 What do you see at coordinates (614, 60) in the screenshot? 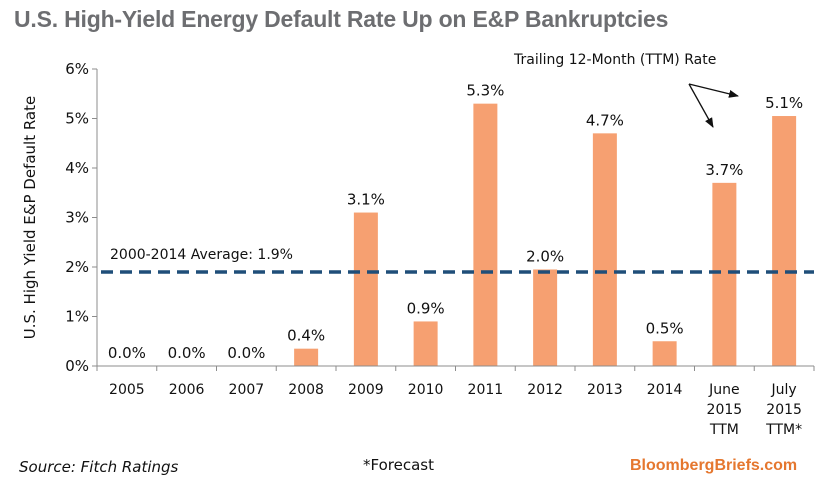
I see `ttm-annotation: Trailing 12-Month (TTM) Rate` at bounding box center [614, 60].